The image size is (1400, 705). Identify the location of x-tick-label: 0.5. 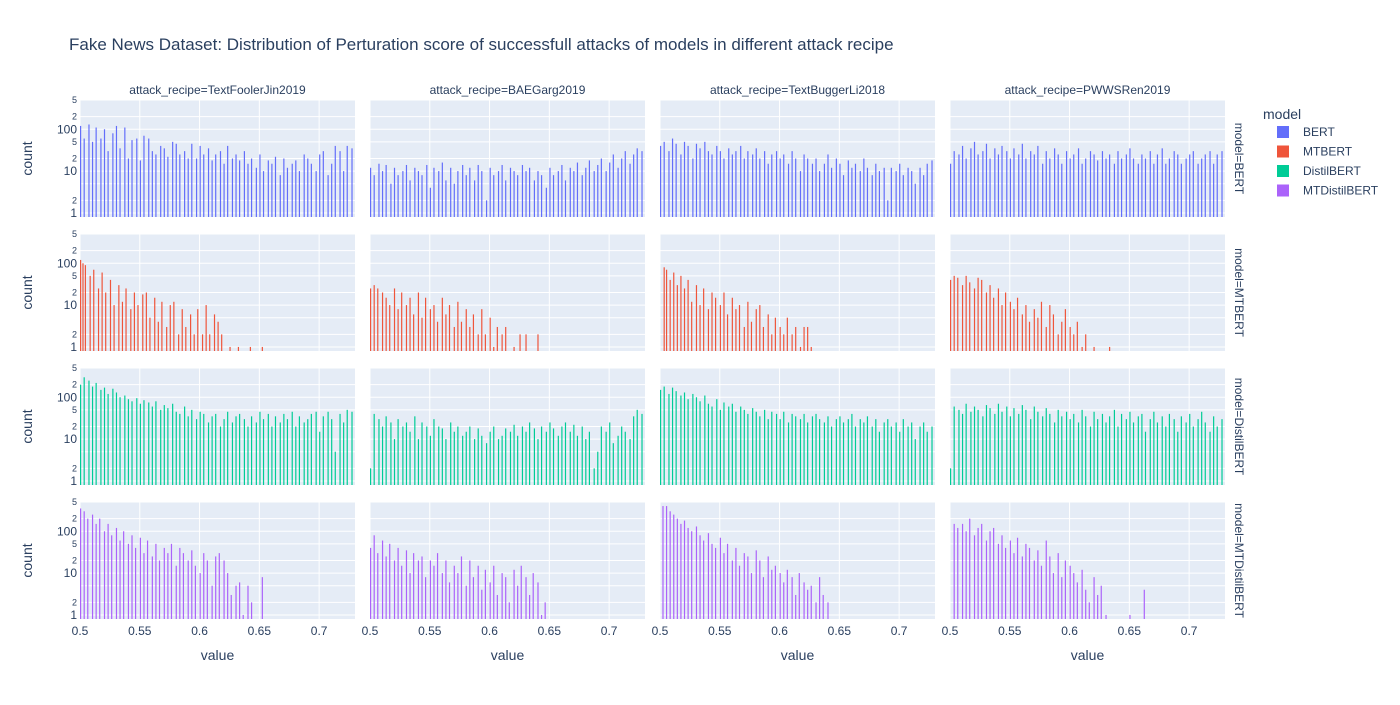
(660, 631).